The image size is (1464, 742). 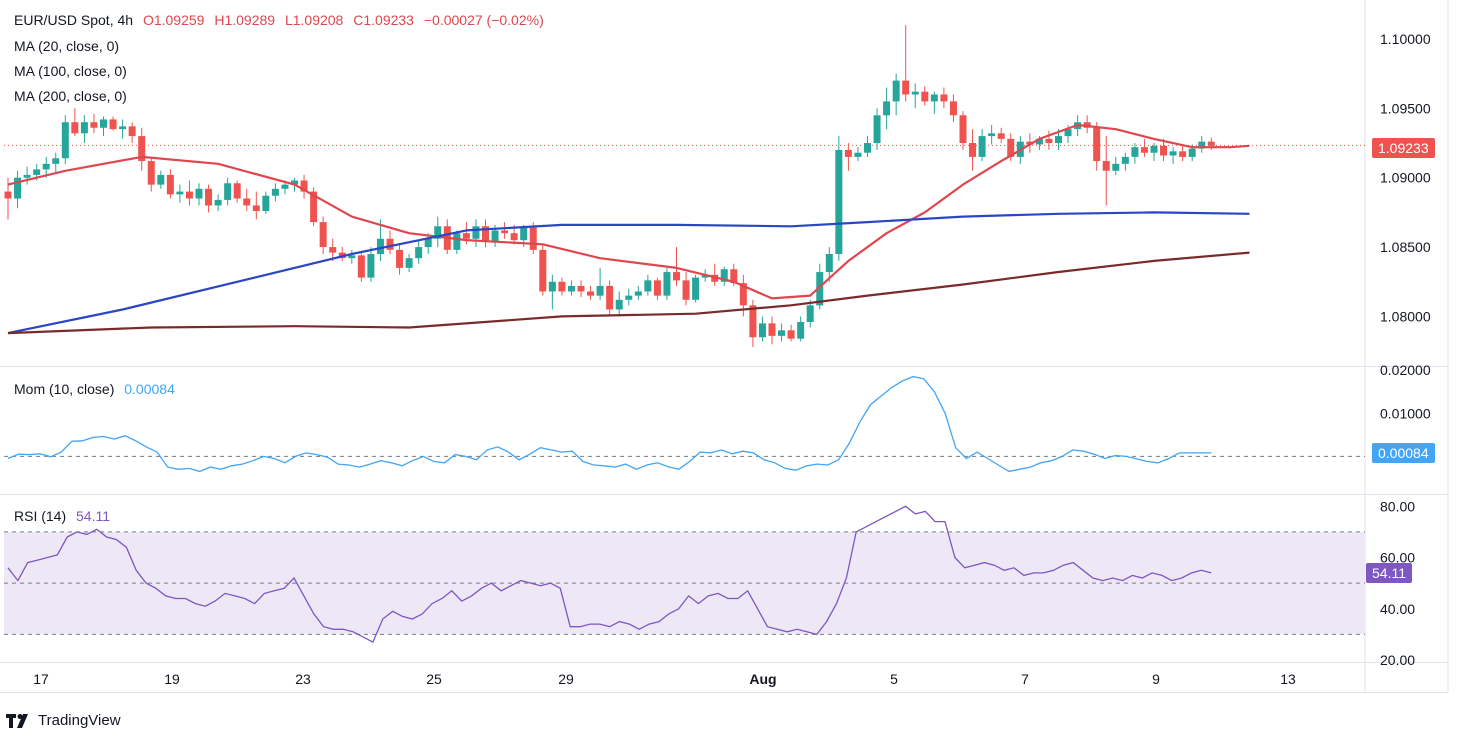 I want to click on ohlc-open: O1.09259, so click(x=173, y=20).